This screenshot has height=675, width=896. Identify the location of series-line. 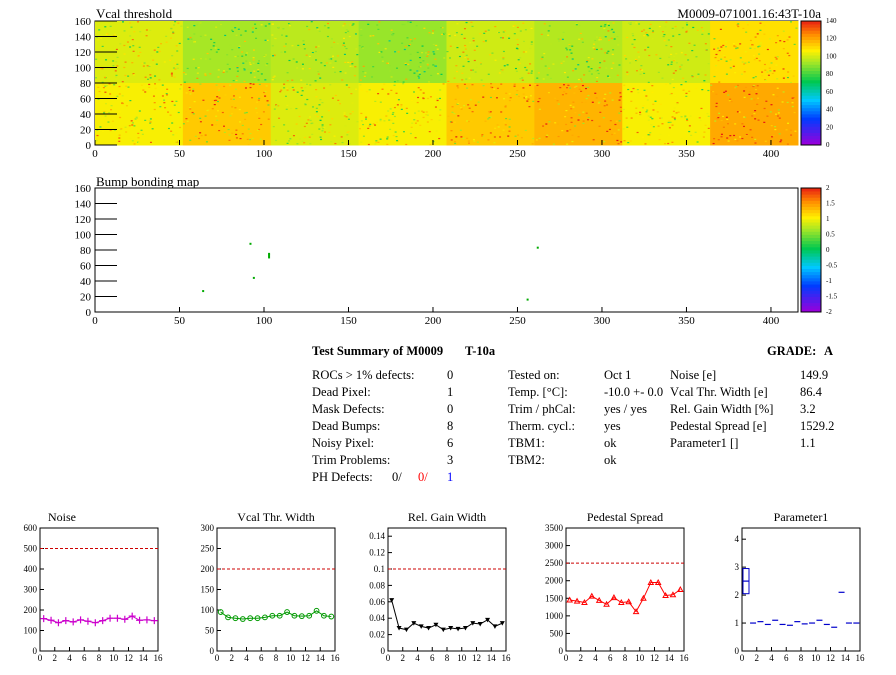
(276, 615).